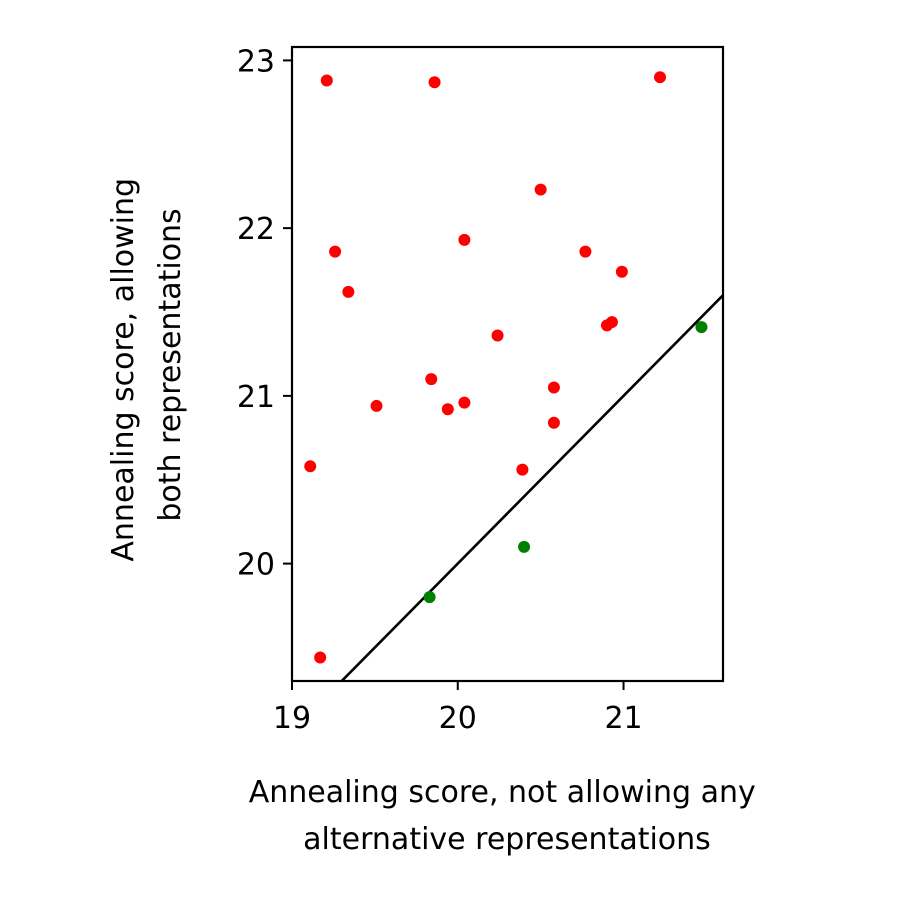 The height and width of the screenshot is (900, 900). Describe the element at coordinates (256, 397) in the screenshot. I see `y-tick-label: 21` at that location.